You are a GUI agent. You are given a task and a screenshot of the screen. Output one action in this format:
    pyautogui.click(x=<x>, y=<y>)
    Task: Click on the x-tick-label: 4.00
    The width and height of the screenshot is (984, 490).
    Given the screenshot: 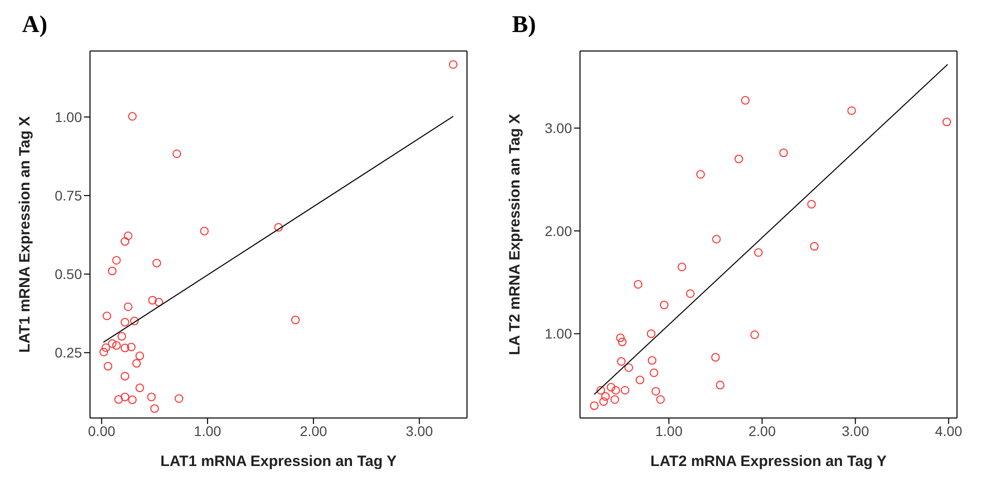 What is the action you would take?
    pyautogui.click(x=948, y=430)
    